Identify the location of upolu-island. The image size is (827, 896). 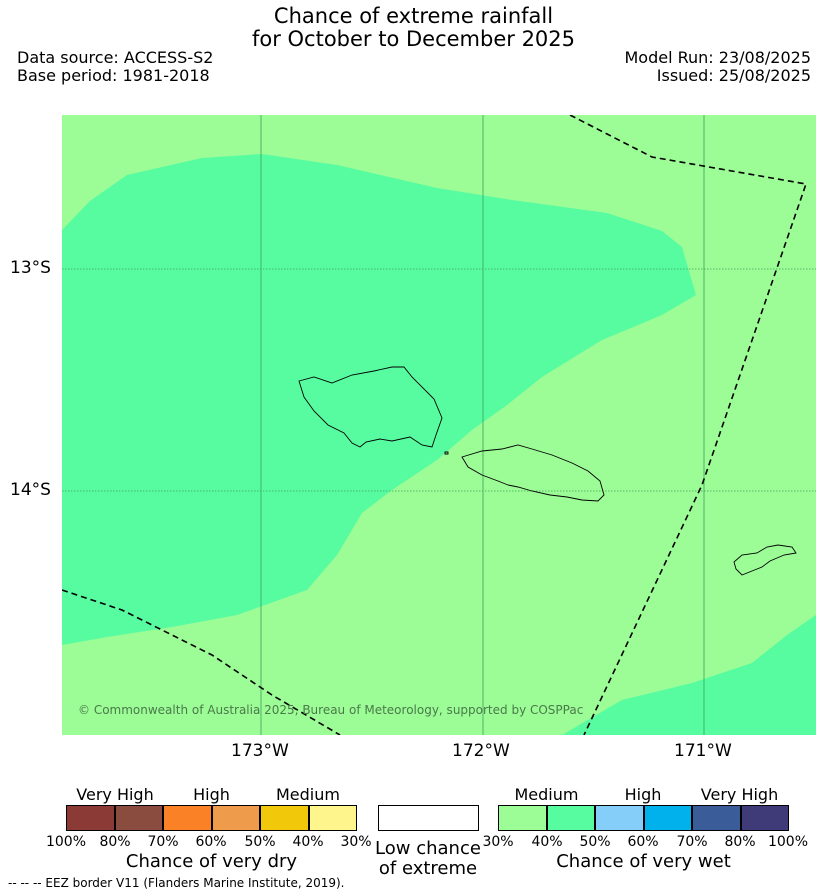
(533, 473).